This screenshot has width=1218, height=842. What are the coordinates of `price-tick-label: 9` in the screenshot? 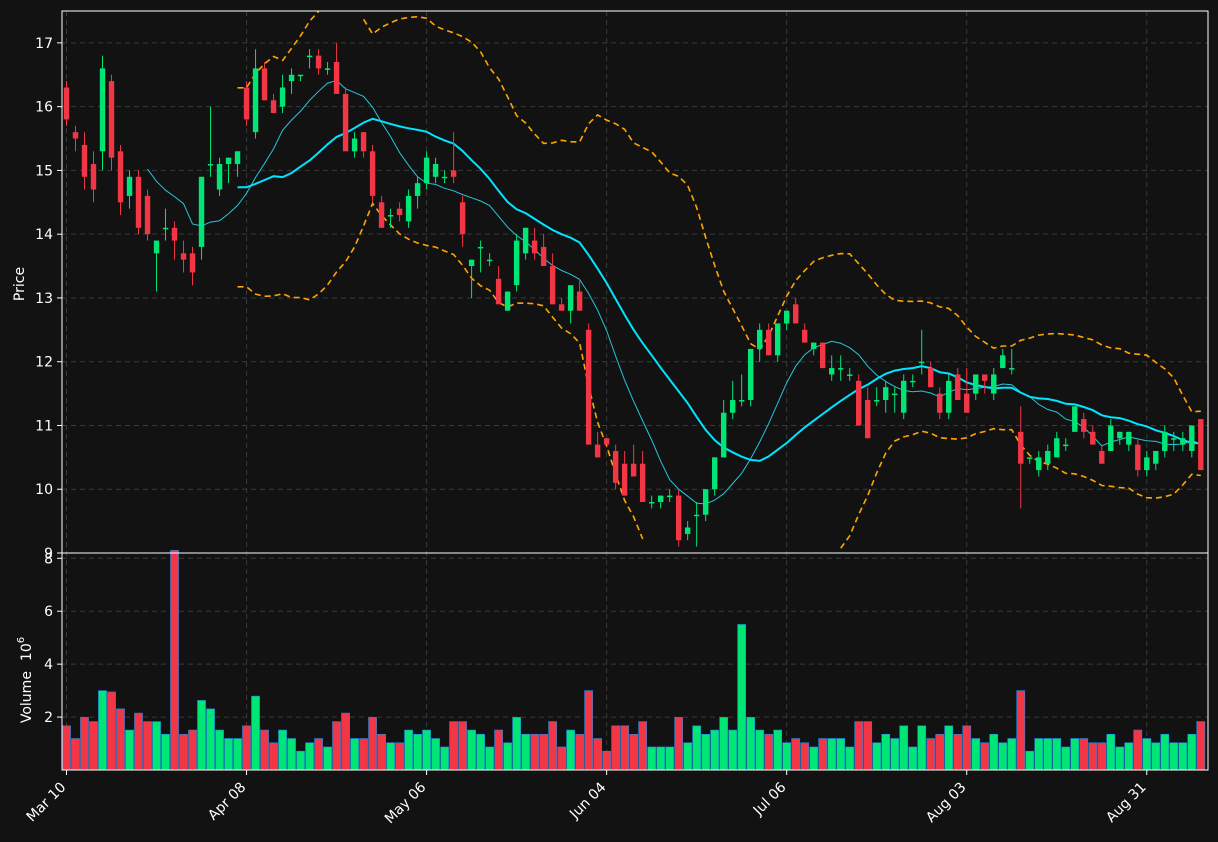 It's located at (48, 554).